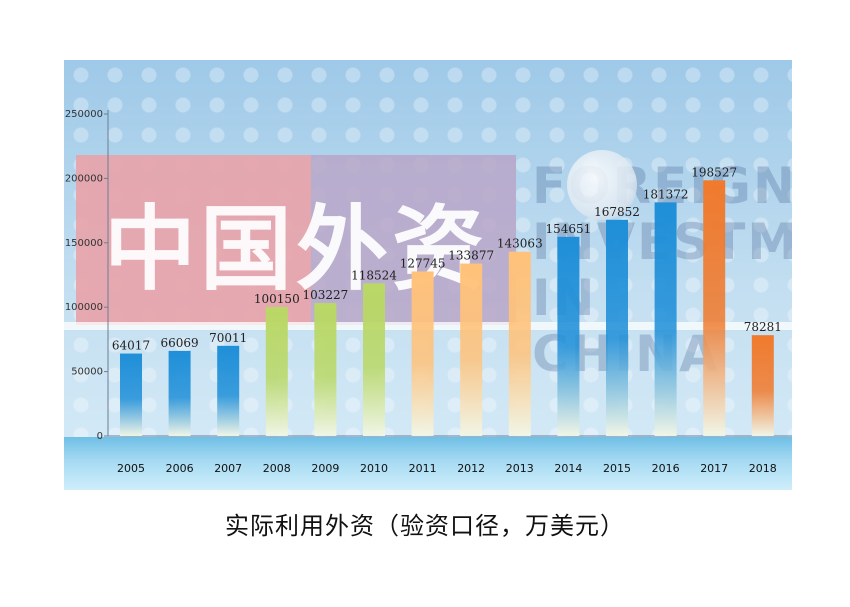  Describe the element at coordinates (277, 299) in the screenshot. I see `data-label-2008: 100150` at that location.